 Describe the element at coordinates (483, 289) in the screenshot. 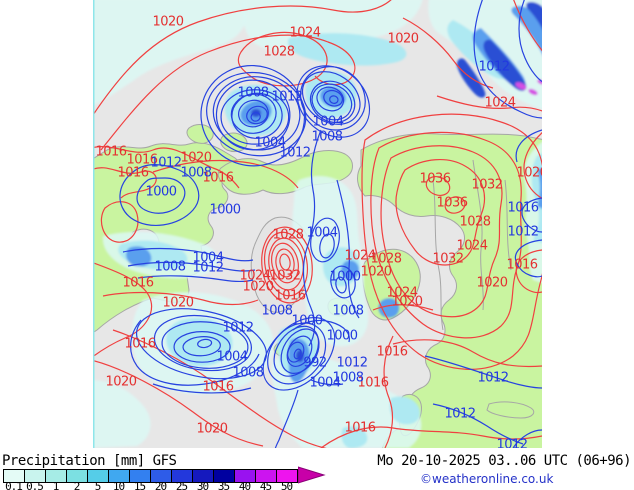

I see `terrain-marks` at that location.